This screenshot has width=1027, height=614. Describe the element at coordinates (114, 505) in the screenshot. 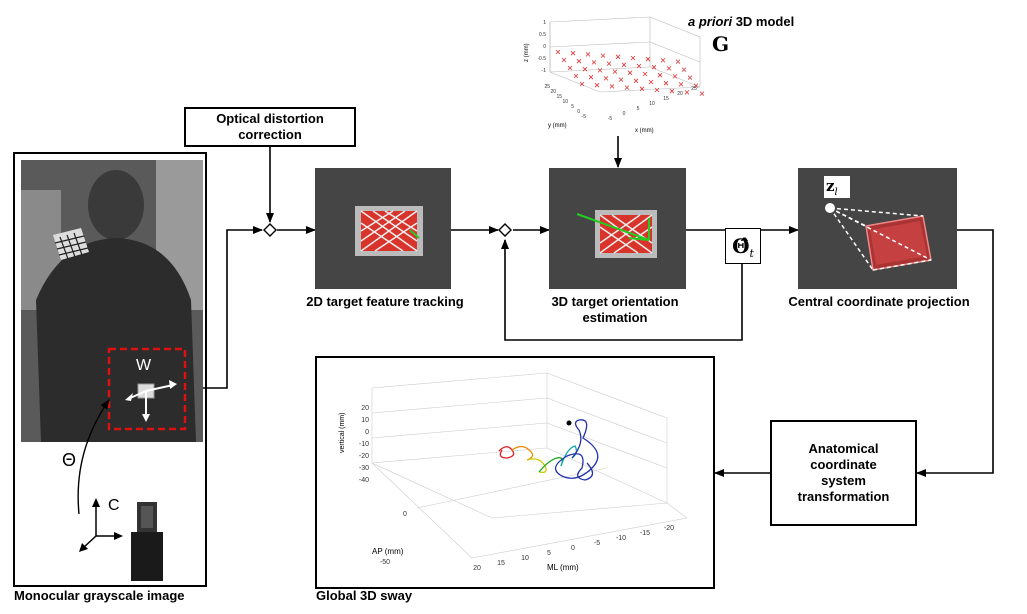

I see `camera-symbol: C` at that location.